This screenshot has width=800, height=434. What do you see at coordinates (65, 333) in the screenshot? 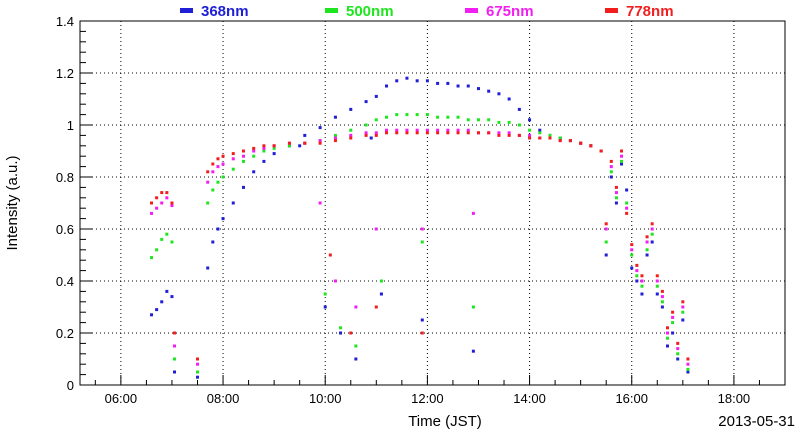
I see `y-tick-label: 0.2` at bounding box center [65, 333].